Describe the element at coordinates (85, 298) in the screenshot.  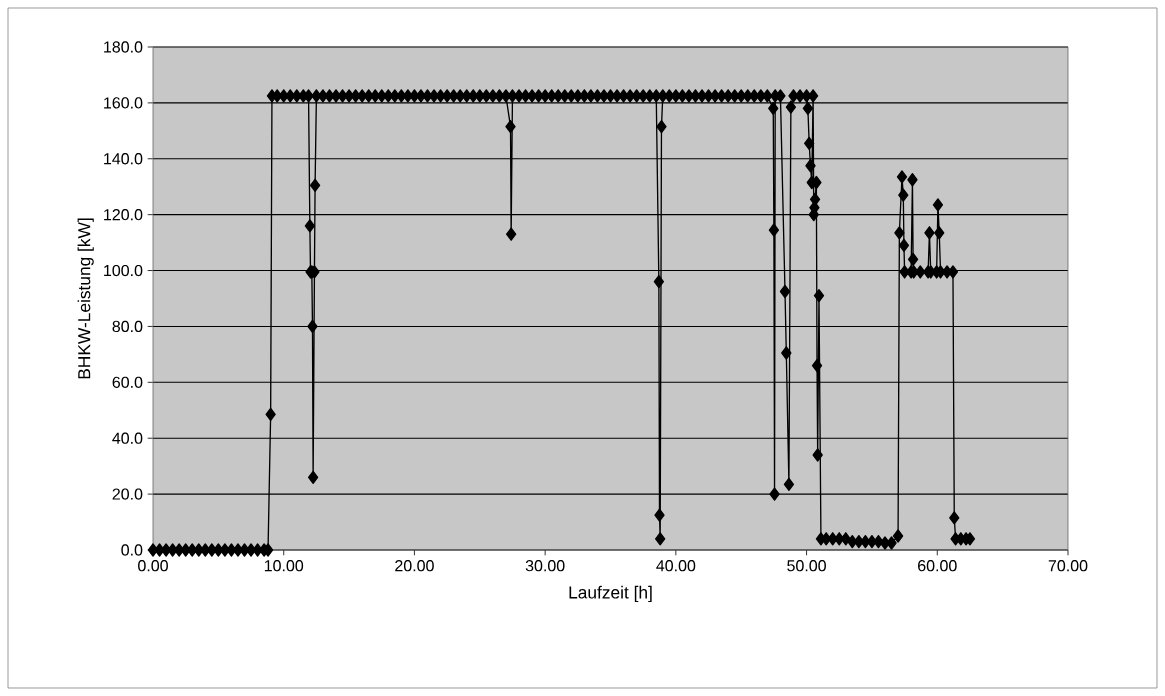
I see `y-axis-title: BHKW-Leistung [kW]` at that location.